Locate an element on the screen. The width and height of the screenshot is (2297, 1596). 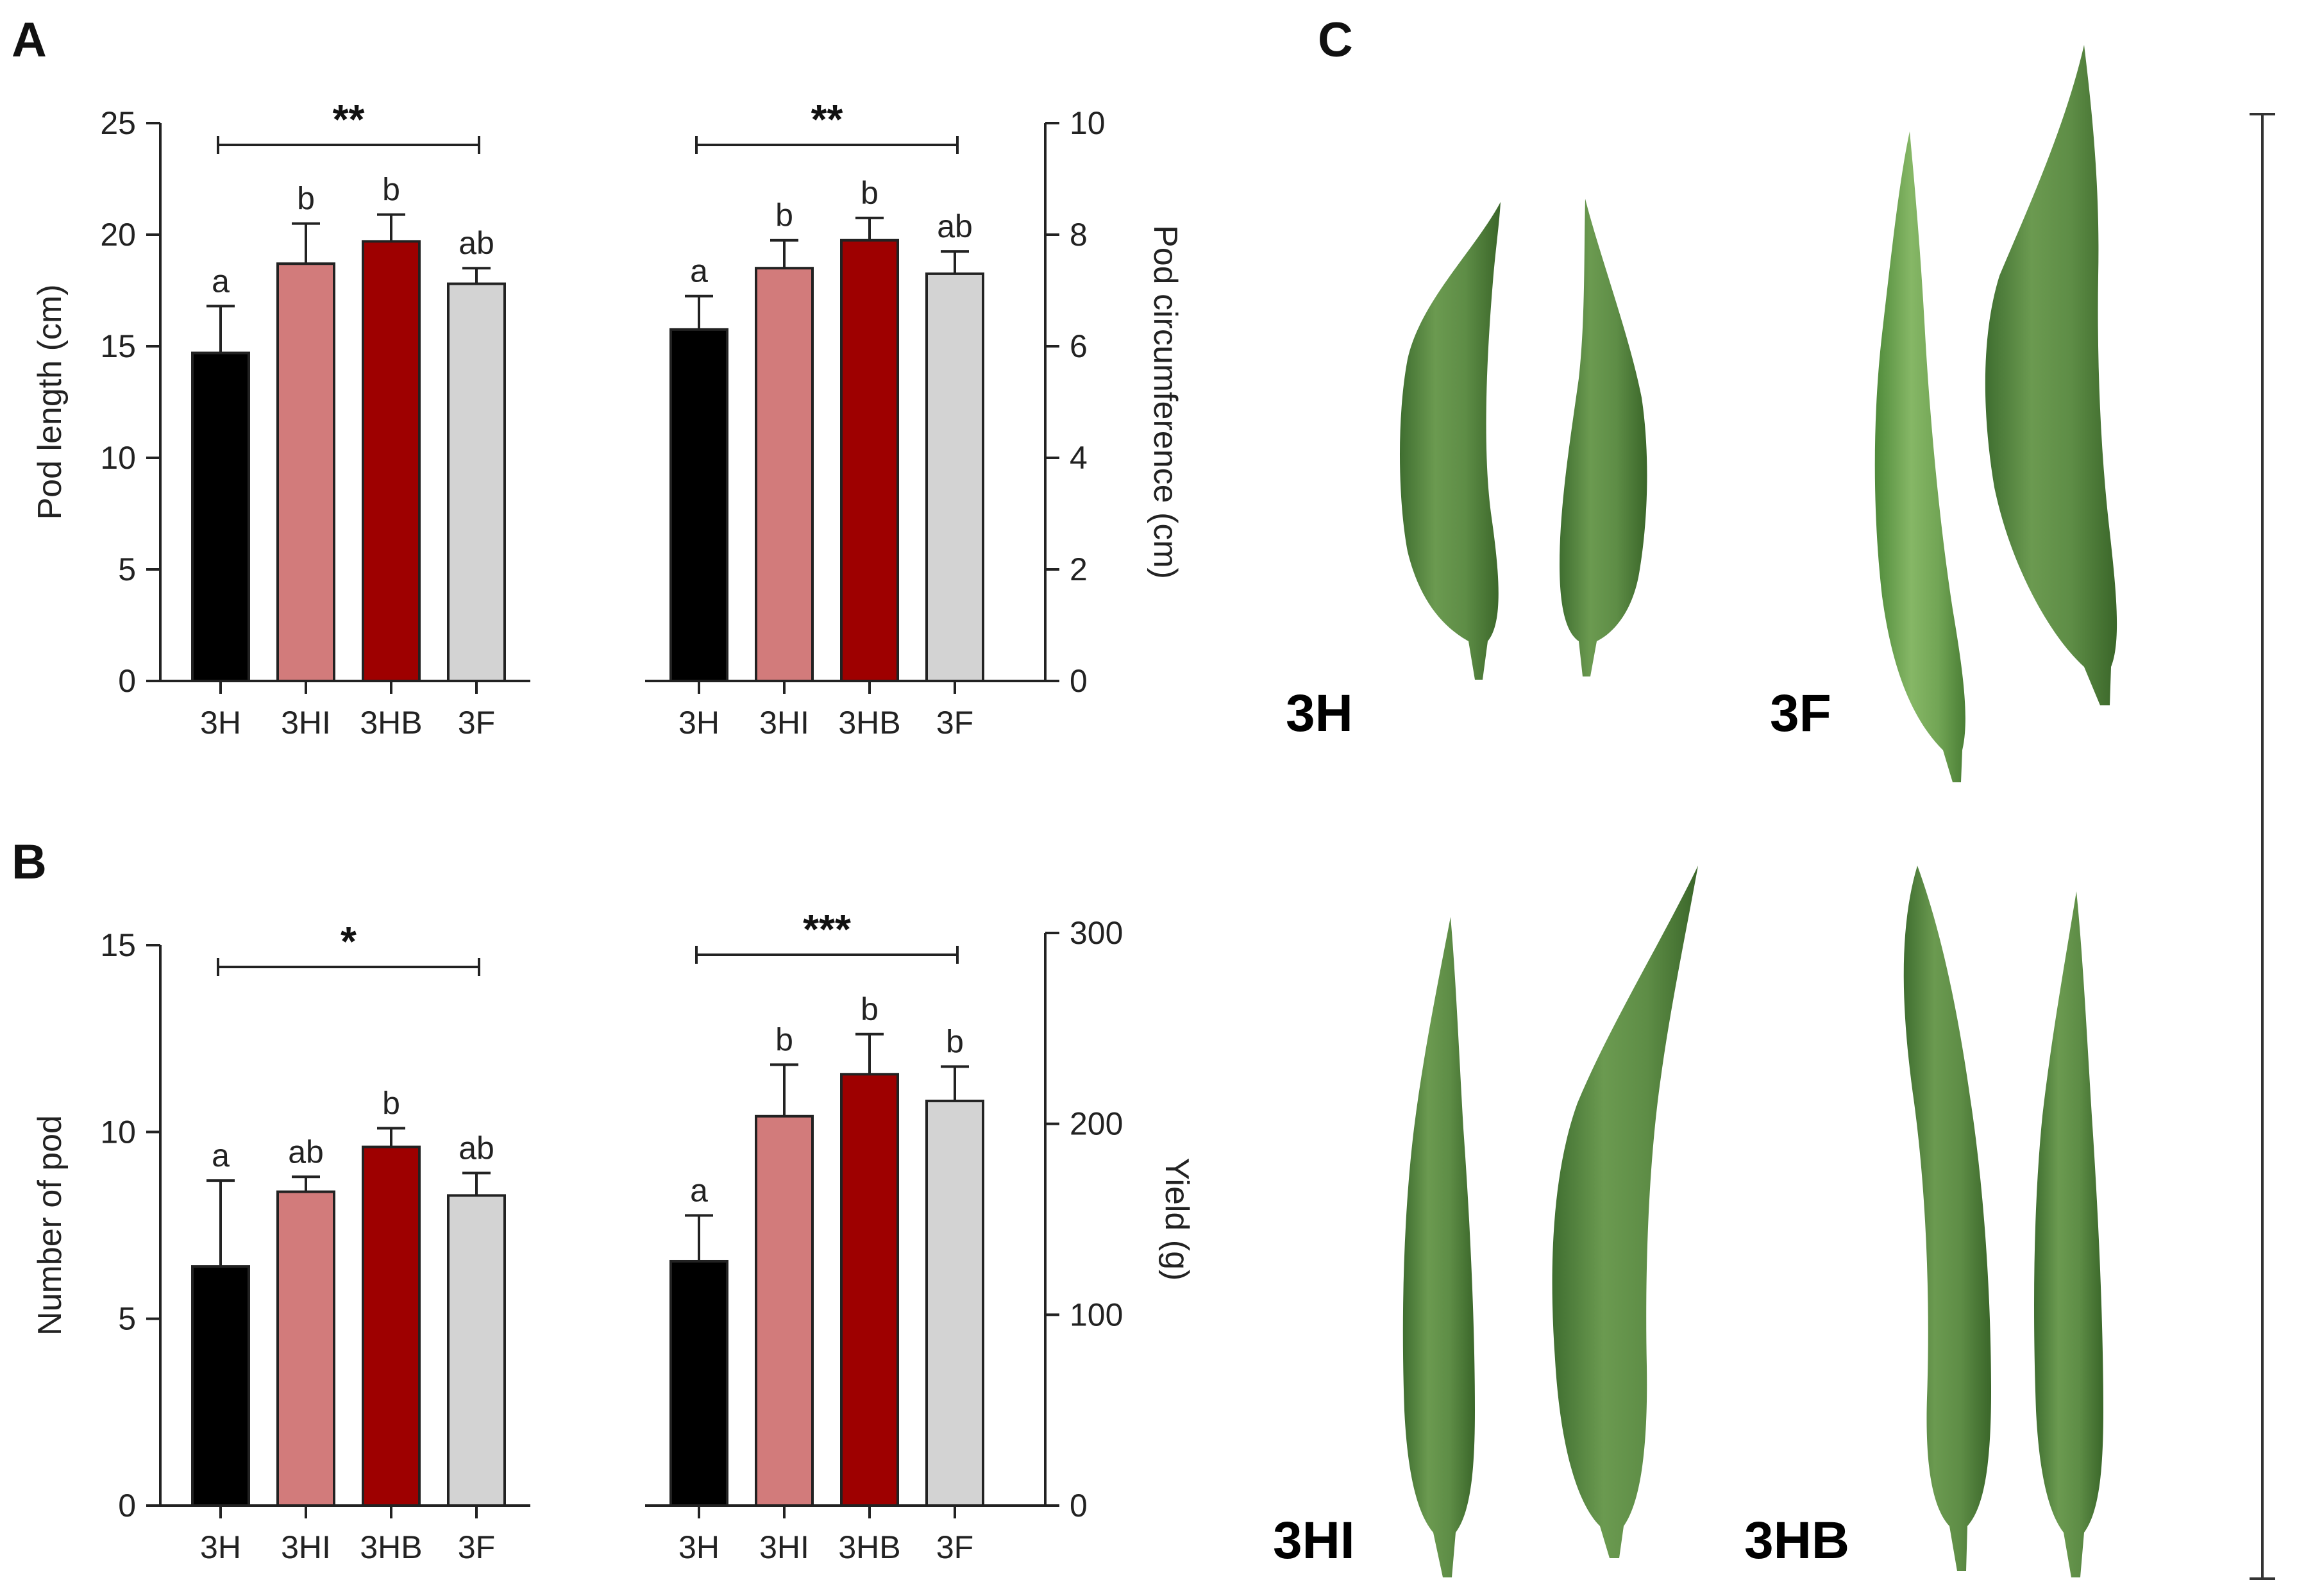
y-axis-label: Number of pod is located at coordinates (50, 1225).